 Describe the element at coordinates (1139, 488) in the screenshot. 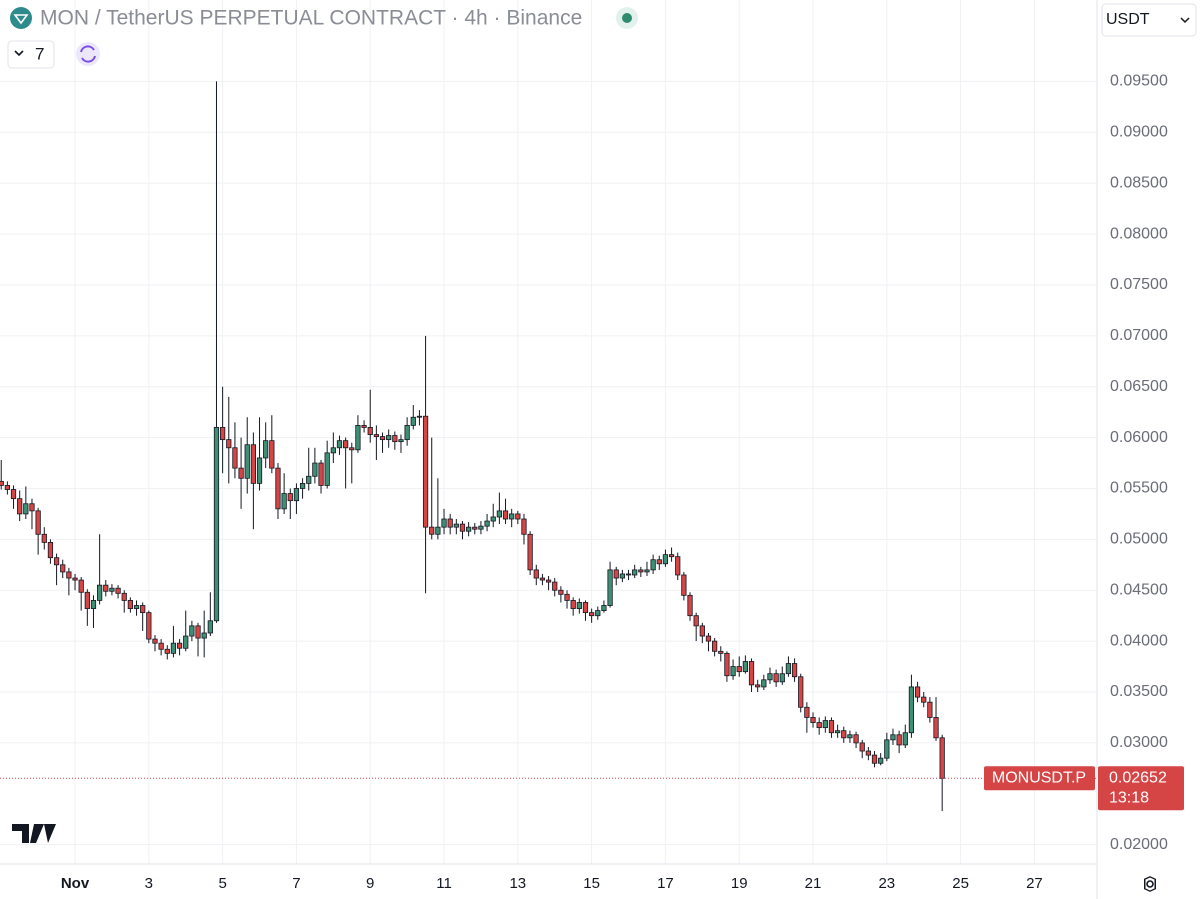

I see `y-tick-label: 0.05500` at that location.